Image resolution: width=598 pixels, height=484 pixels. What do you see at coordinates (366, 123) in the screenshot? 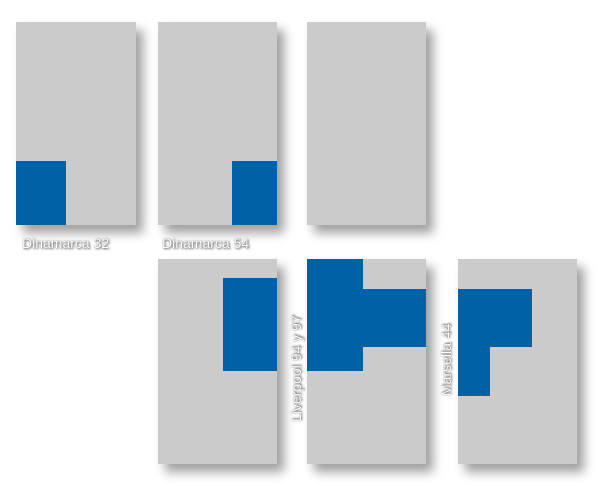
I see `floor-plan-blank` at bounding box center [366, 123].